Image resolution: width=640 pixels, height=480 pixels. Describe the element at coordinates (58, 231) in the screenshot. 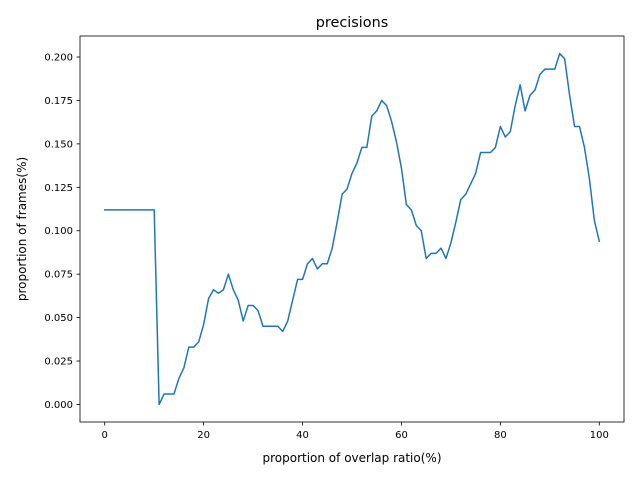

I see `y-tick-label: 0.100` at that location.